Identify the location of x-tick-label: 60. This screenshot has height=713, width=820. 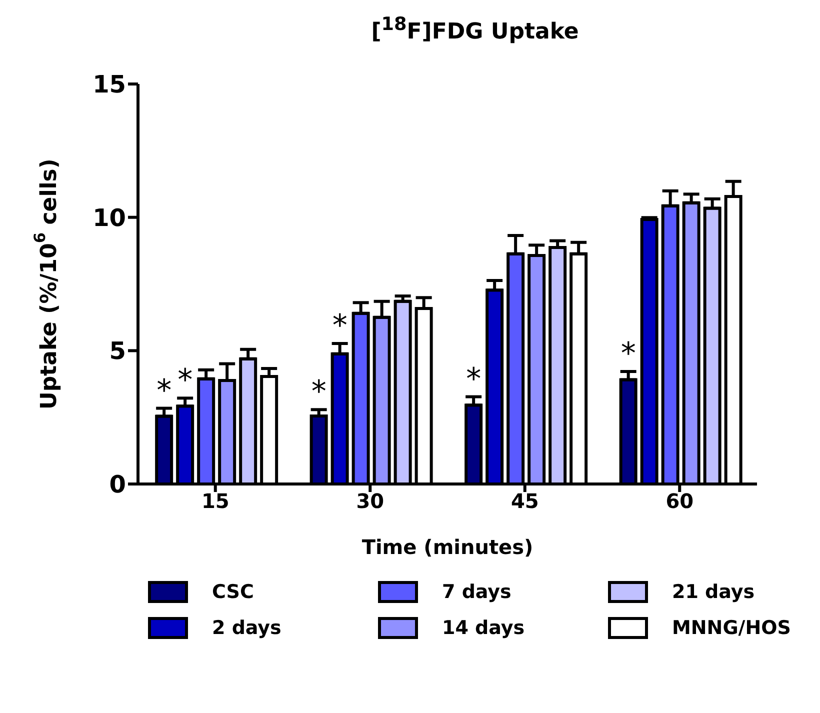
(680, 501).